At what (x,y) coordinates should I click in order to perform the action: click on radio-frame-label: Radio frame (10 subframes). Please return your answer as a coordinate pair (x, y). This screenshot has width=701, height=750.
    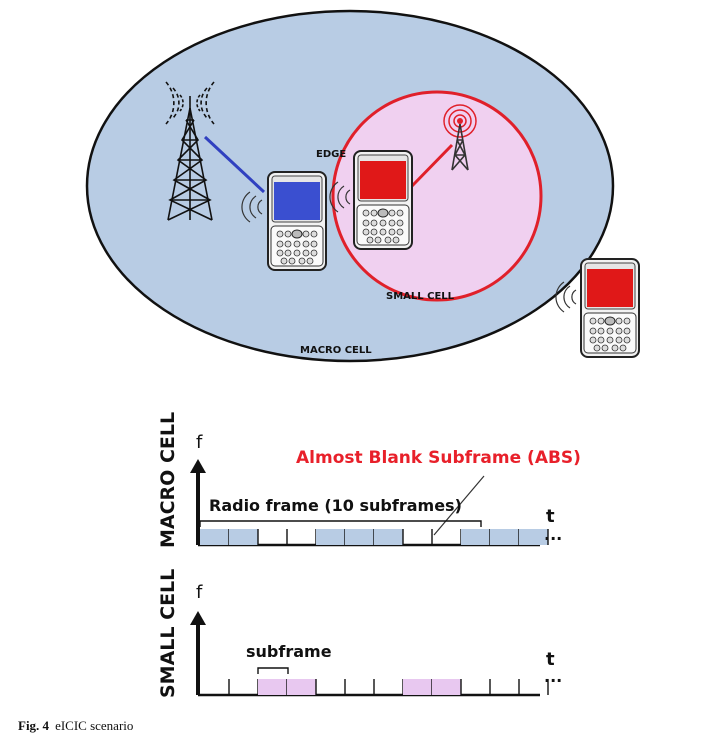
    Looking at the image, I should click on (335, 505).